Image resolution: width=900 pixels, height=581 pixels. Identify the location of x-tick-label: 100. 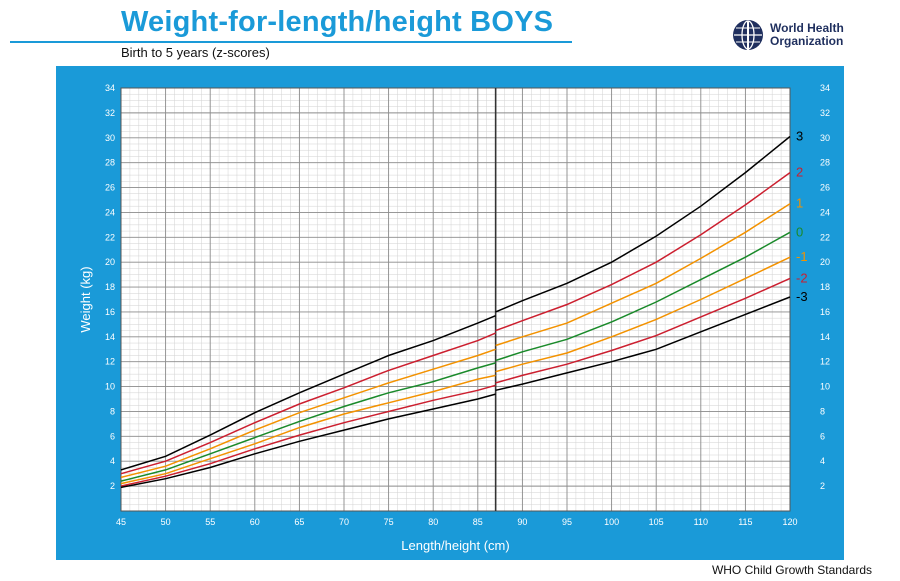
(611, 522).